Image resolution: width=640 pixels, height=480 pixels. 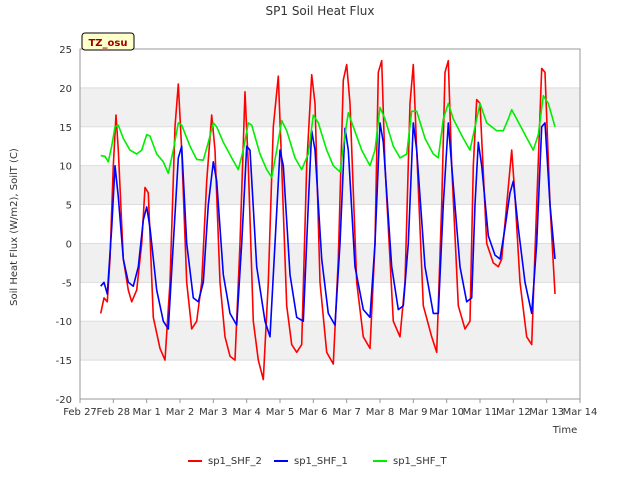 What do you see at coordinates (446, 412) in the screenshot?
I see `x-tick-label: Mar 10` at bounding box center [446, 412].